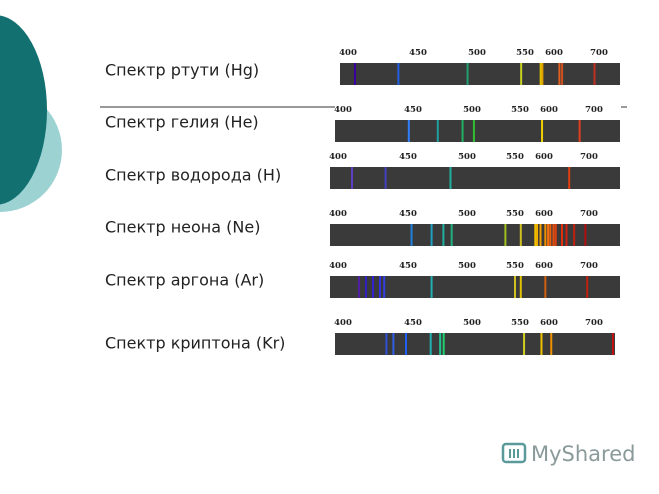 Image resolution: width=659 pixels, height=494 pixels. What do you see at coordinates (184, 280) in the screenshot?
I see `spectrum-label: Спектр аргона (Ar)` at bounding box center [184, 280].